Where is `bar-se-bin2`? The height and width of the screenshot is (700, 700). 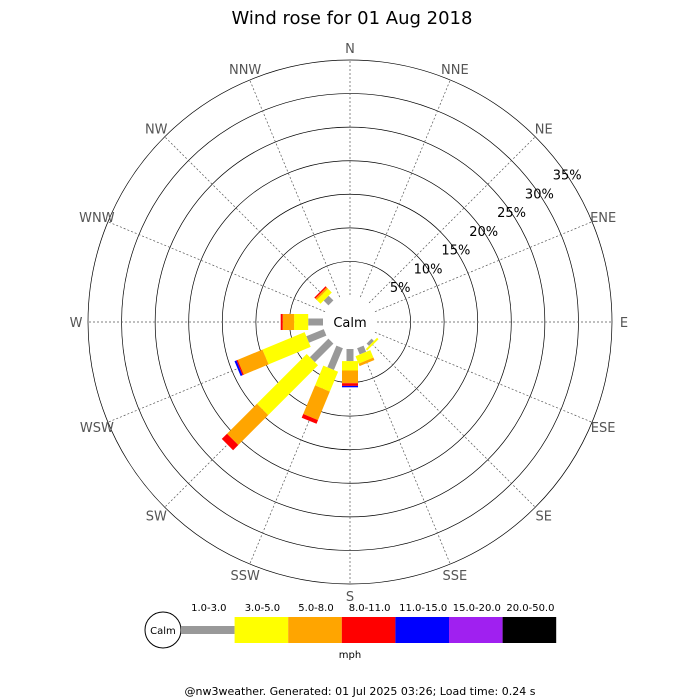 bar-se-bin2 is located at coordinates (372, 344).